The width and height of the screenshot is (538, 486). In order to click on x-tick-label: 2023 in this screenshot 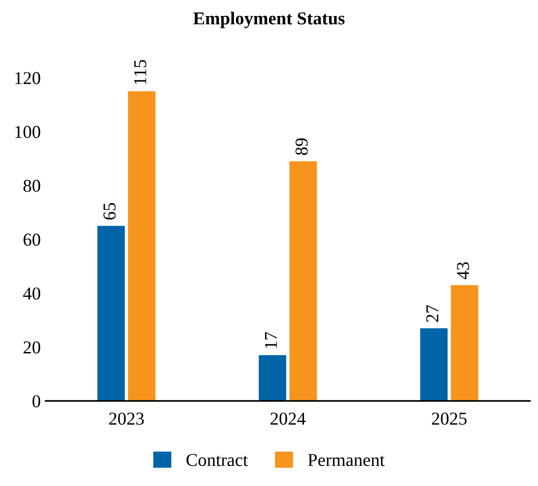, I will do `click(126, 418)`.